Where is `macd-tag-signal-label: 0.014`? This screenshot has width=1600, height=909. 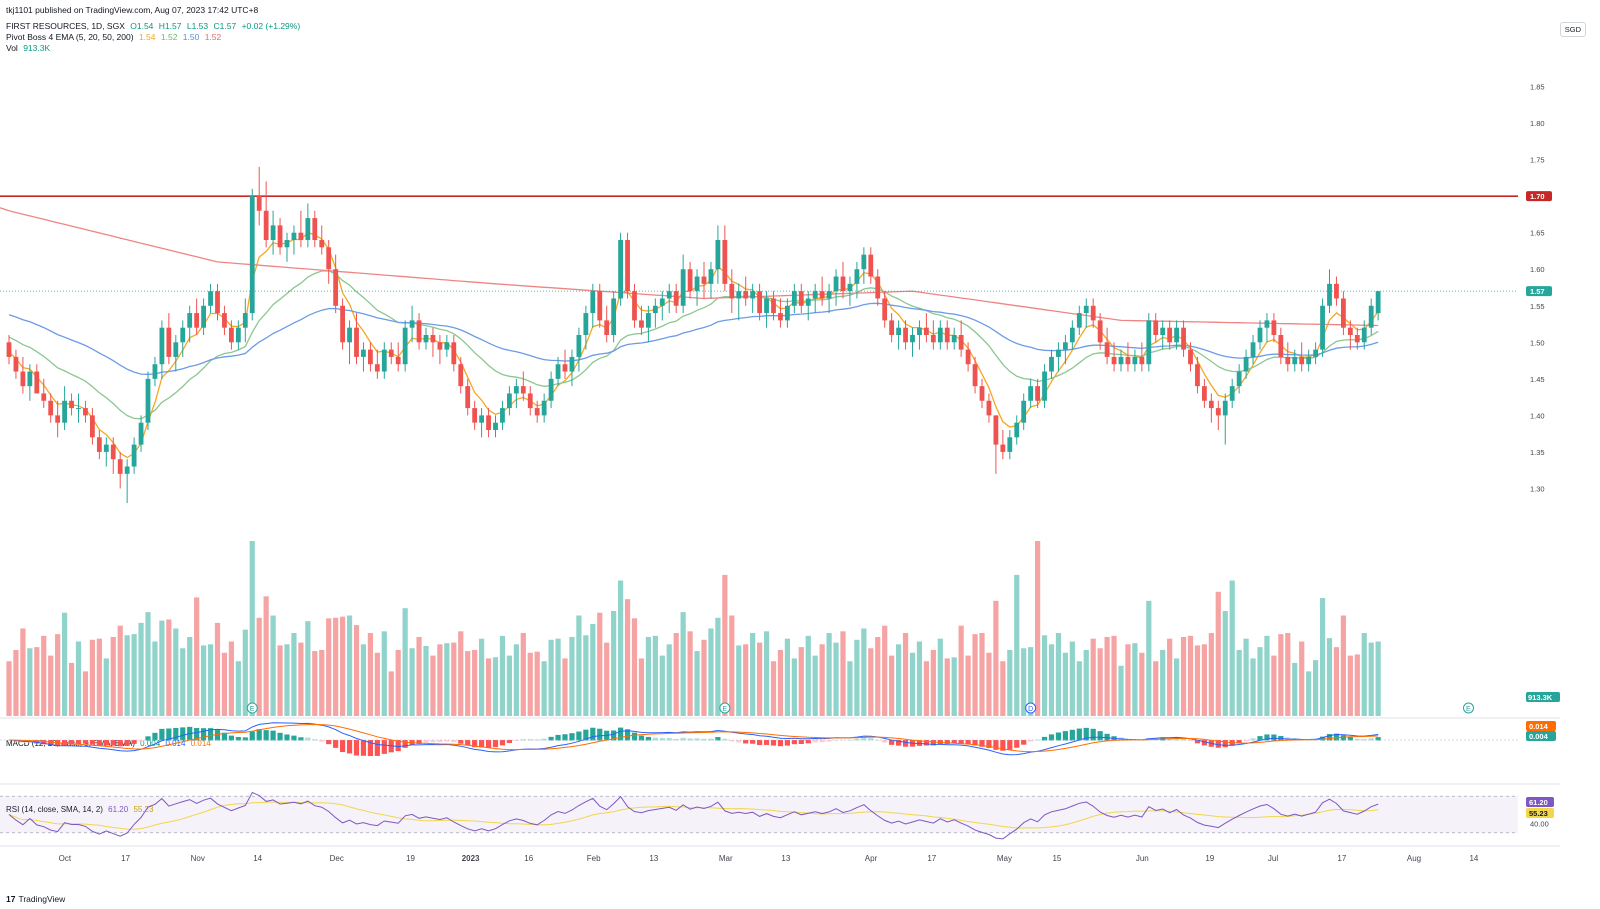 macd-tag-signal-label: 0.014 is located at coordinates (1539, 726).